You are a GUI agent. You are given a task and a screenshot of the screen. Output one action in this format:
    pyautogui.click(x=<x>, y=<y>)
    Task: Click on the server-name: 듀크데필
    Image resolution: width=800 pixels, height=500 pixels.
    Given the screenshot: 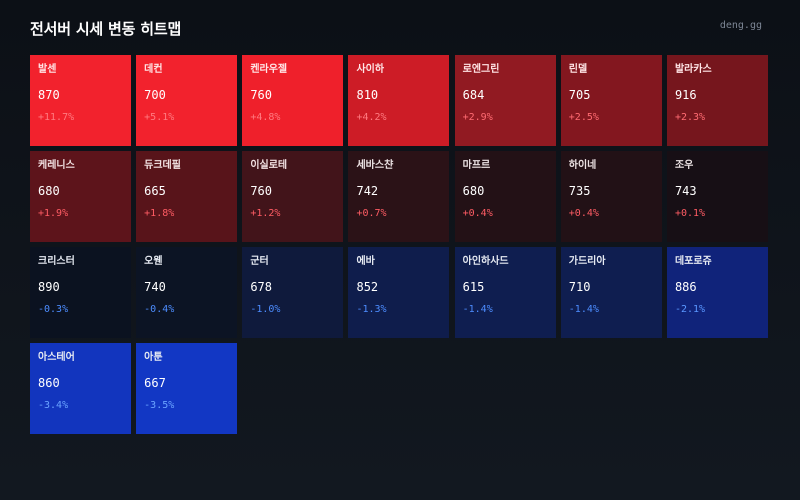 What is the action you would take?
    pyautogui.click(x=162, y=165)
    